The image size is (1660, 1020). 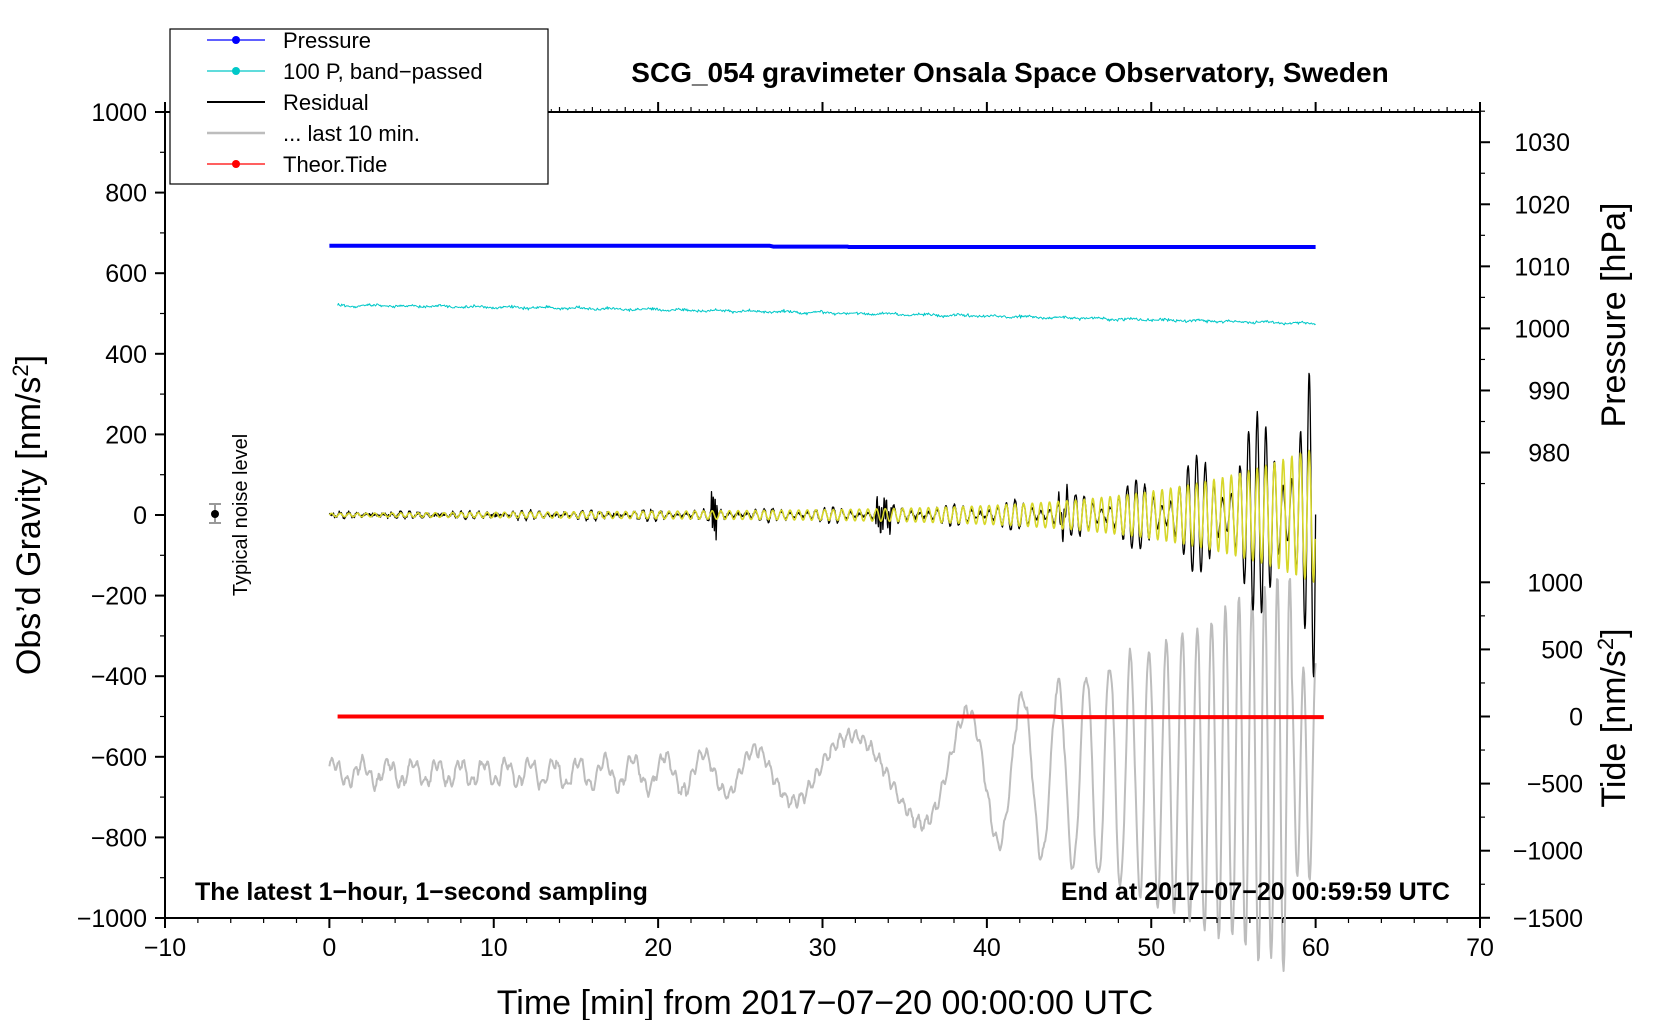 I want to click on y-tick-label: 1000, so click(x=119, y=113).